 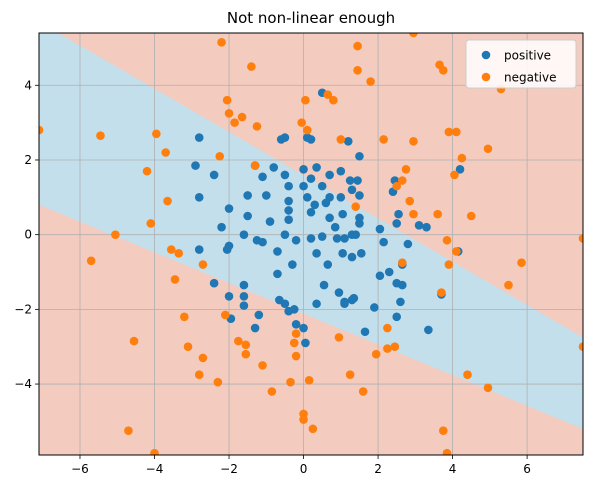 What do you see at coordinates (80, 469) in the screenshot?
I see `x-tick-label: −6` at bounding box center [80, 469].